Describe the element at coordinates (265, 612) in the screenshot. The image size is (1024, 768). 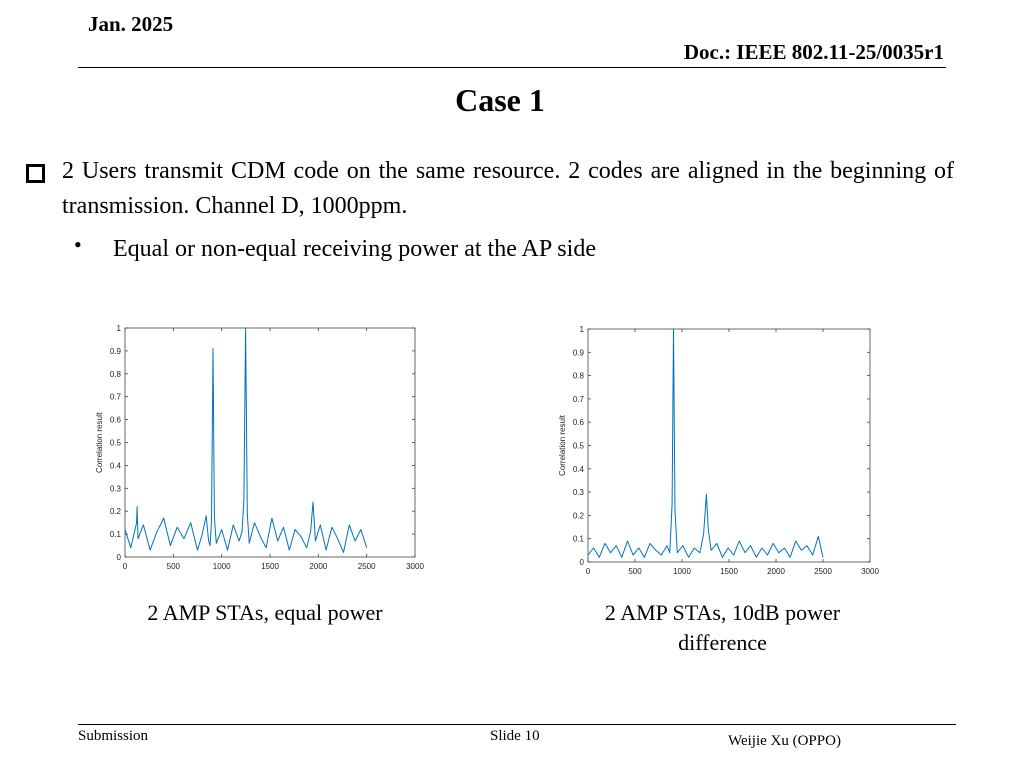
I see `caption-equal-power: 2 AMP STAs, equal power` at that location.